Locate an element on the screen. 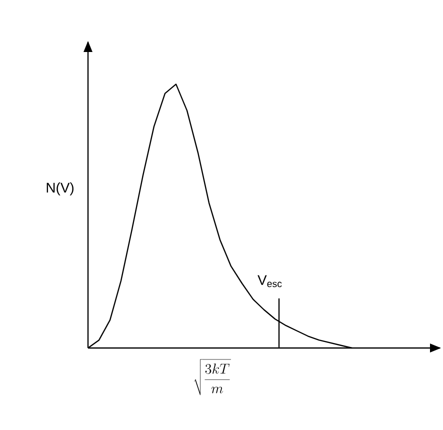  text: $\sqrt{\frac{3kT}{m}}$ is located at coordinates (212, 377).